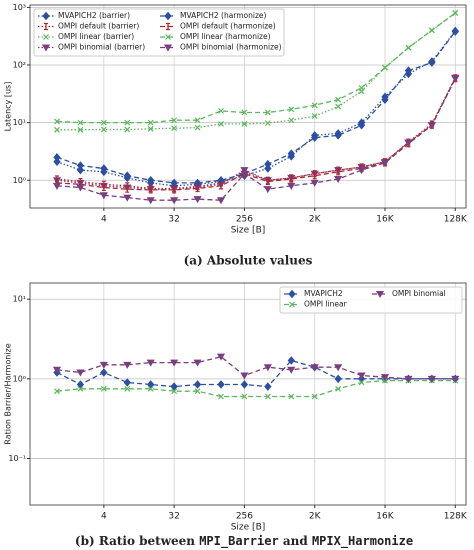 This screenshot has width=474, height=550. Describe the element at coordinates (137, 541) in the screenshot. I see `caption-part: (b) Ratio between` at that location.